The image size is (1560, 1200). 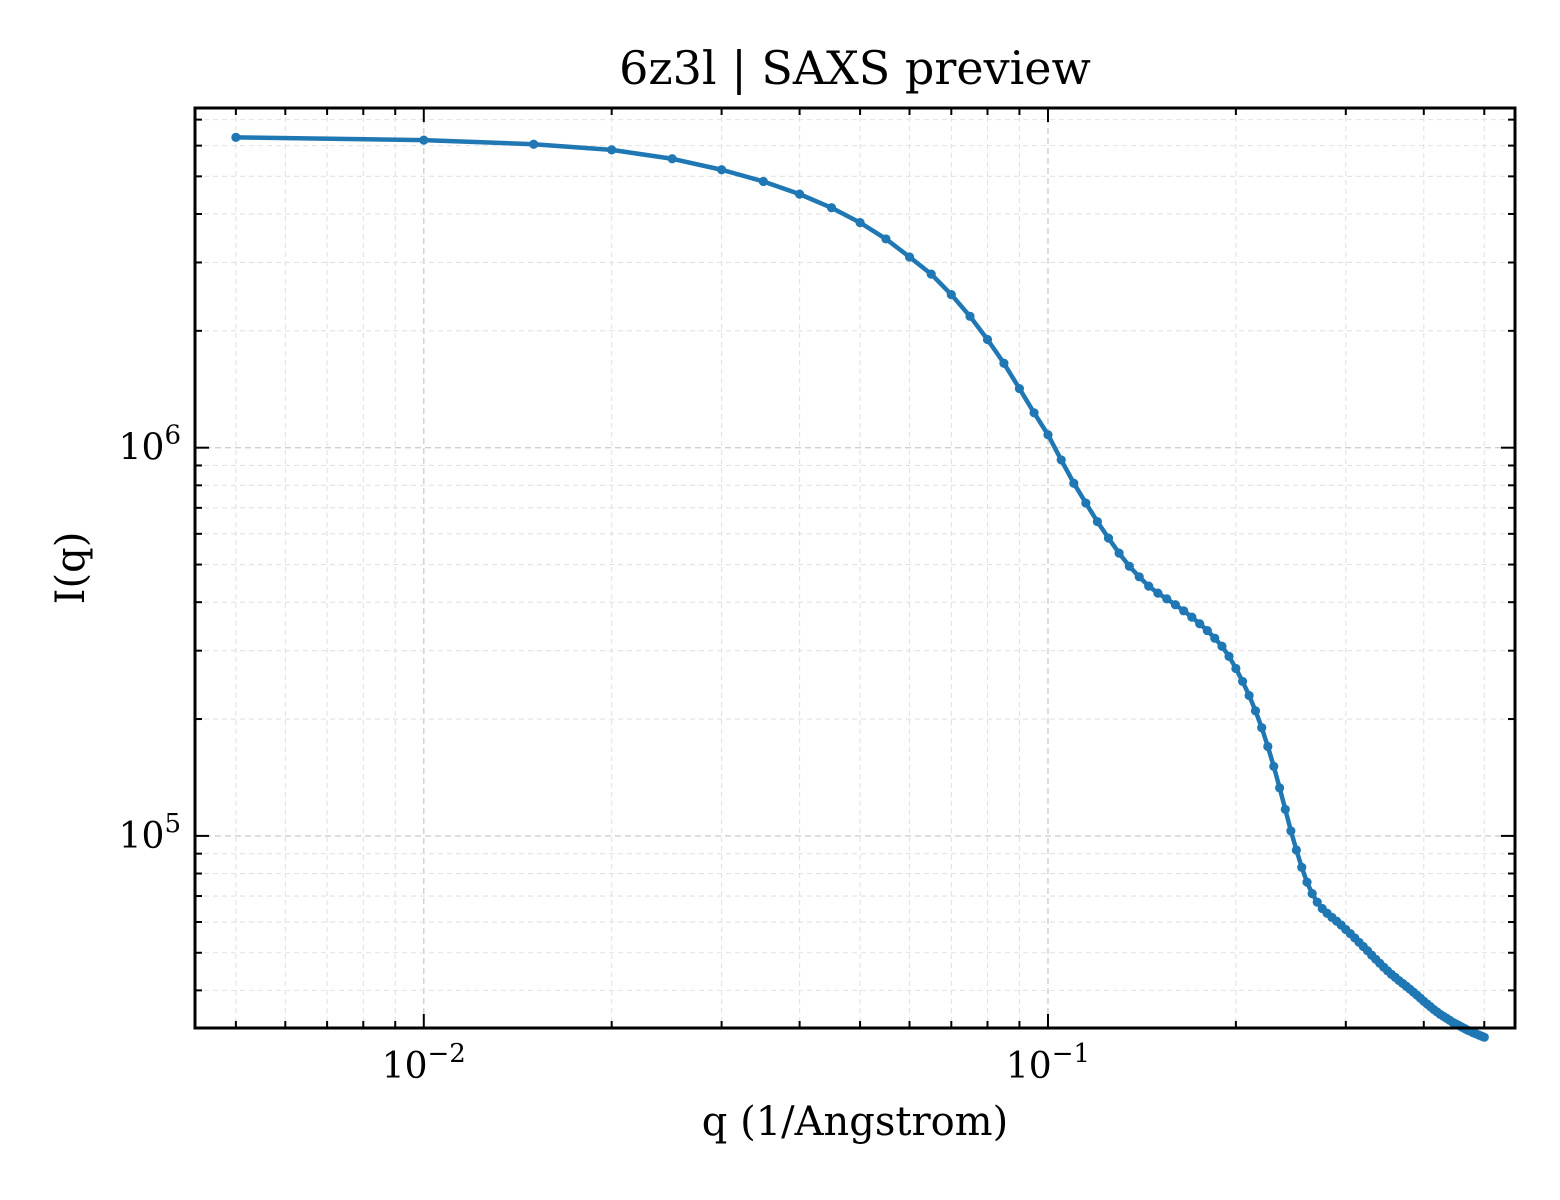 I want to click on y-tick-label-exponent: 5, so click(x=172, y=824).